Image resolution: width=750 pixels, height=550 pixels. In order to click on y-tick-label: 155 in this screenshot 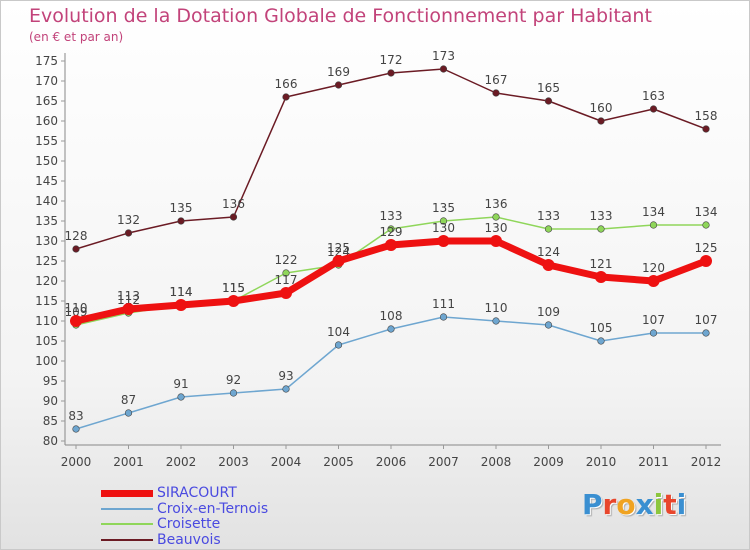, I will do `click(46, 141)`.